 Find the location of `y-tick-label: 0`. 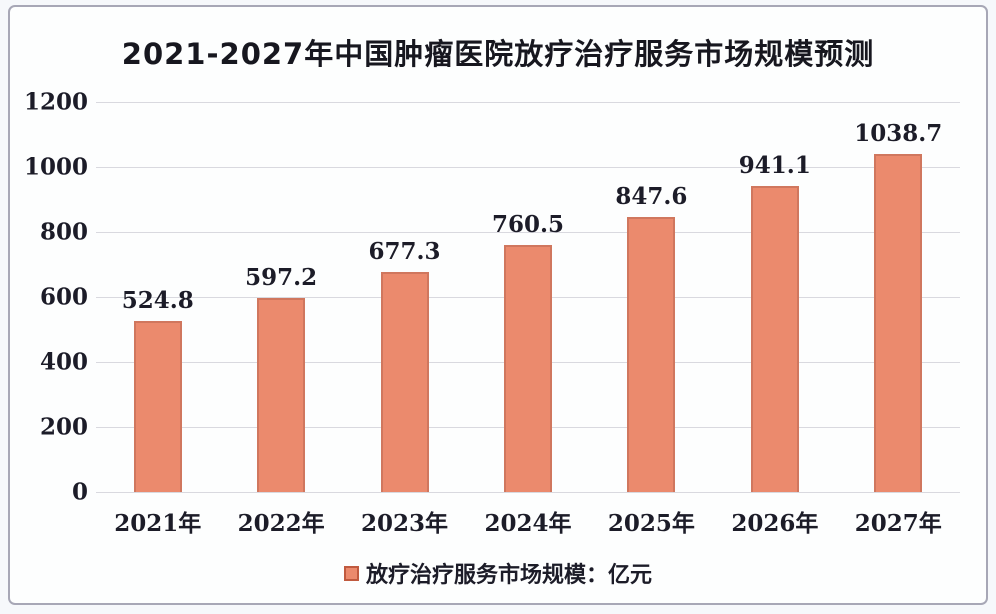

y-tick-label: 0 is located at coordinates (79, 492).